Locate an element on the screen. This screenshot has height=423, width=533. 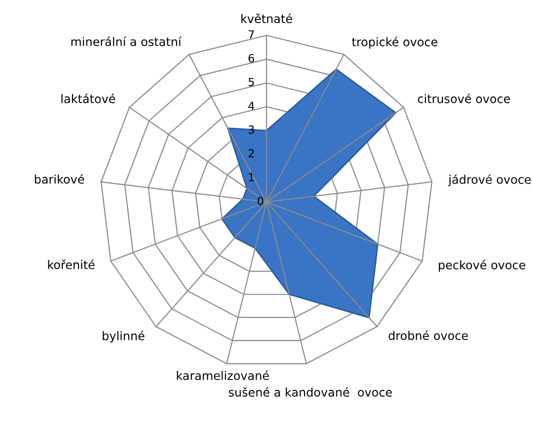
spoke-label: karamelizované is located at coordinates (222, 375).